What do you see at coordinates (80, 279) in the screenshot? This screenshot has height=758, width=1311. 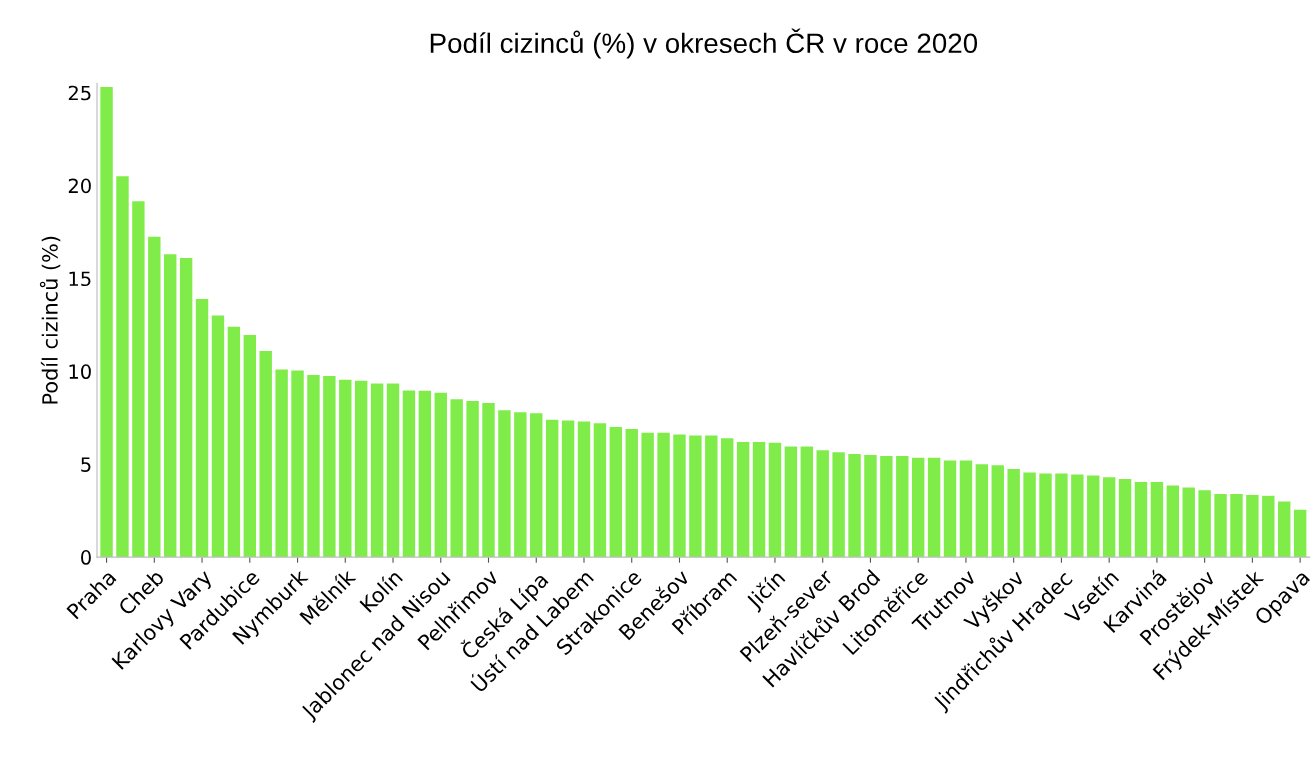 I see `y-tick-label: 15` at bounding box center [80, 279].